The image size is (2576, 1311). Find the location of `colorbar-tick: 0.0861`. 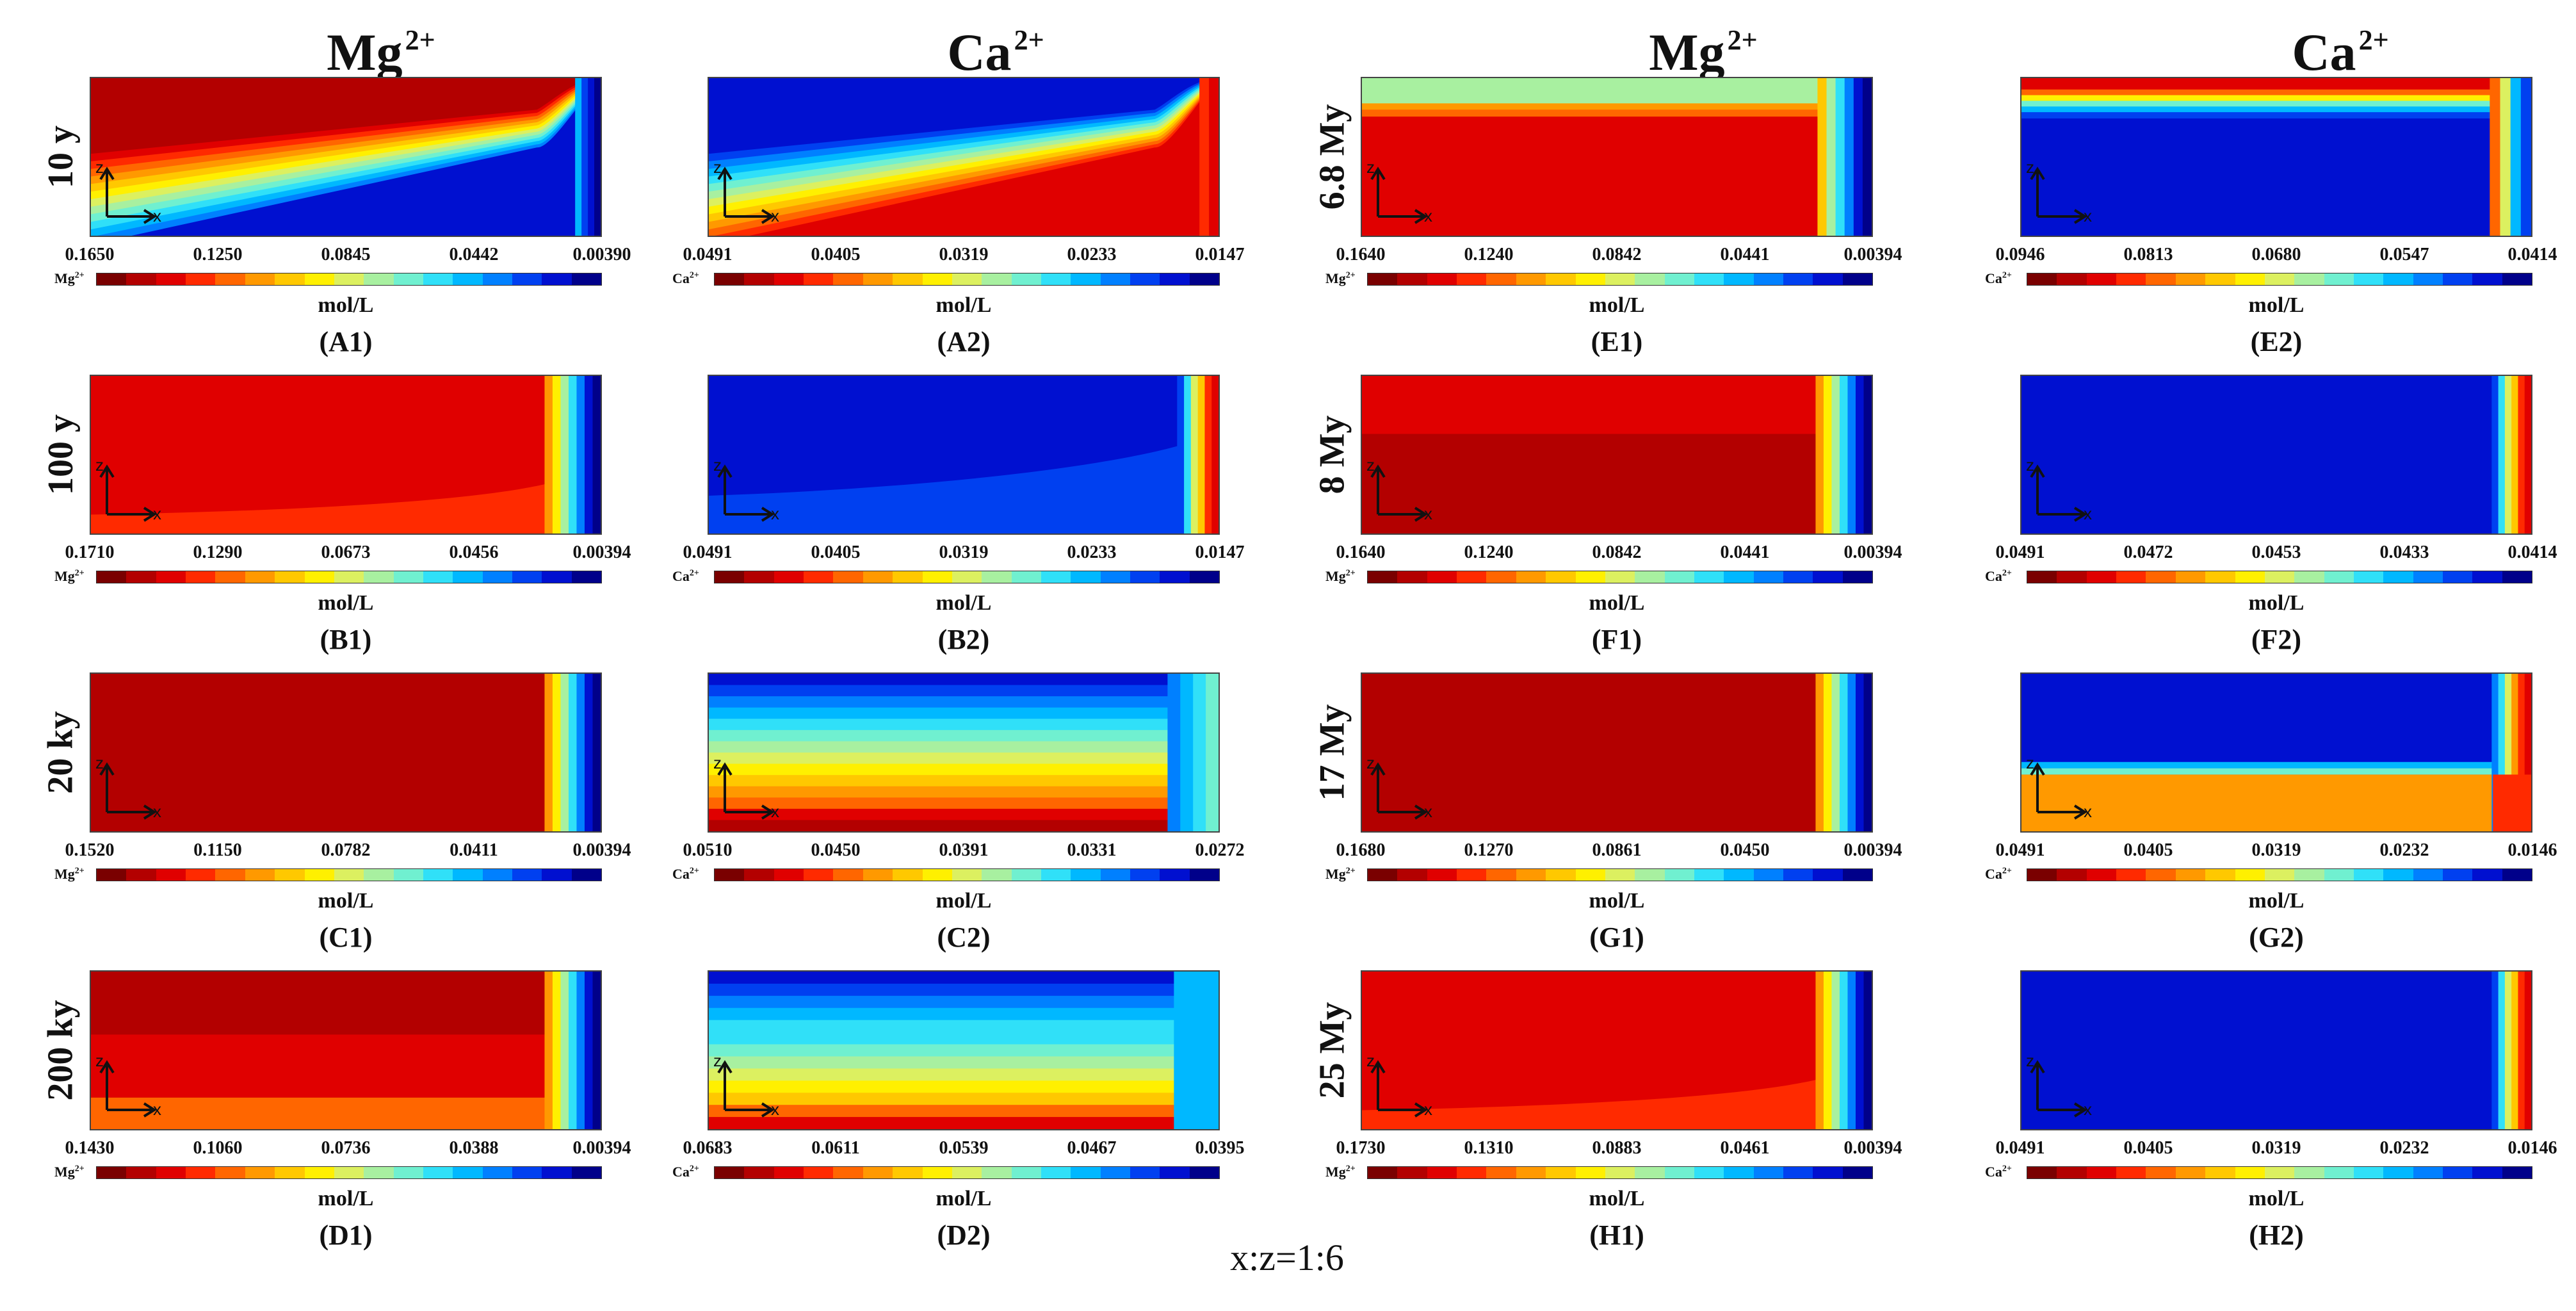

colorbar-tick: 0.0861 is located at coordinates (1617, 850).